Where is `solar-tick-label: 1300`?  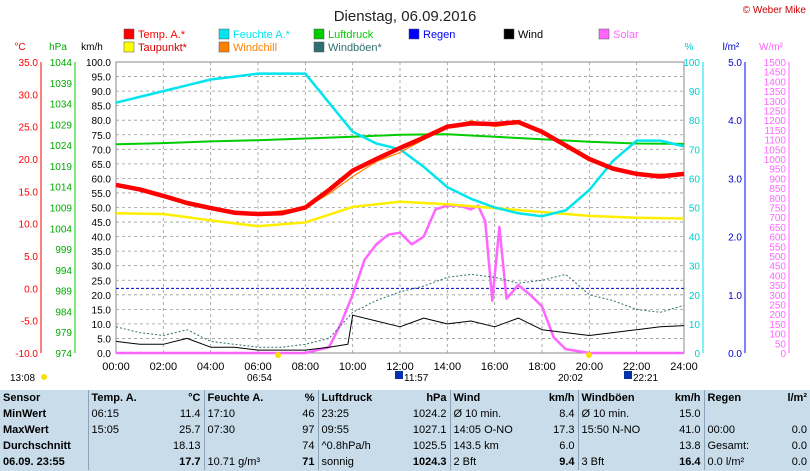 solar-tick-label: 1300 is located at coordinates (775, 102).